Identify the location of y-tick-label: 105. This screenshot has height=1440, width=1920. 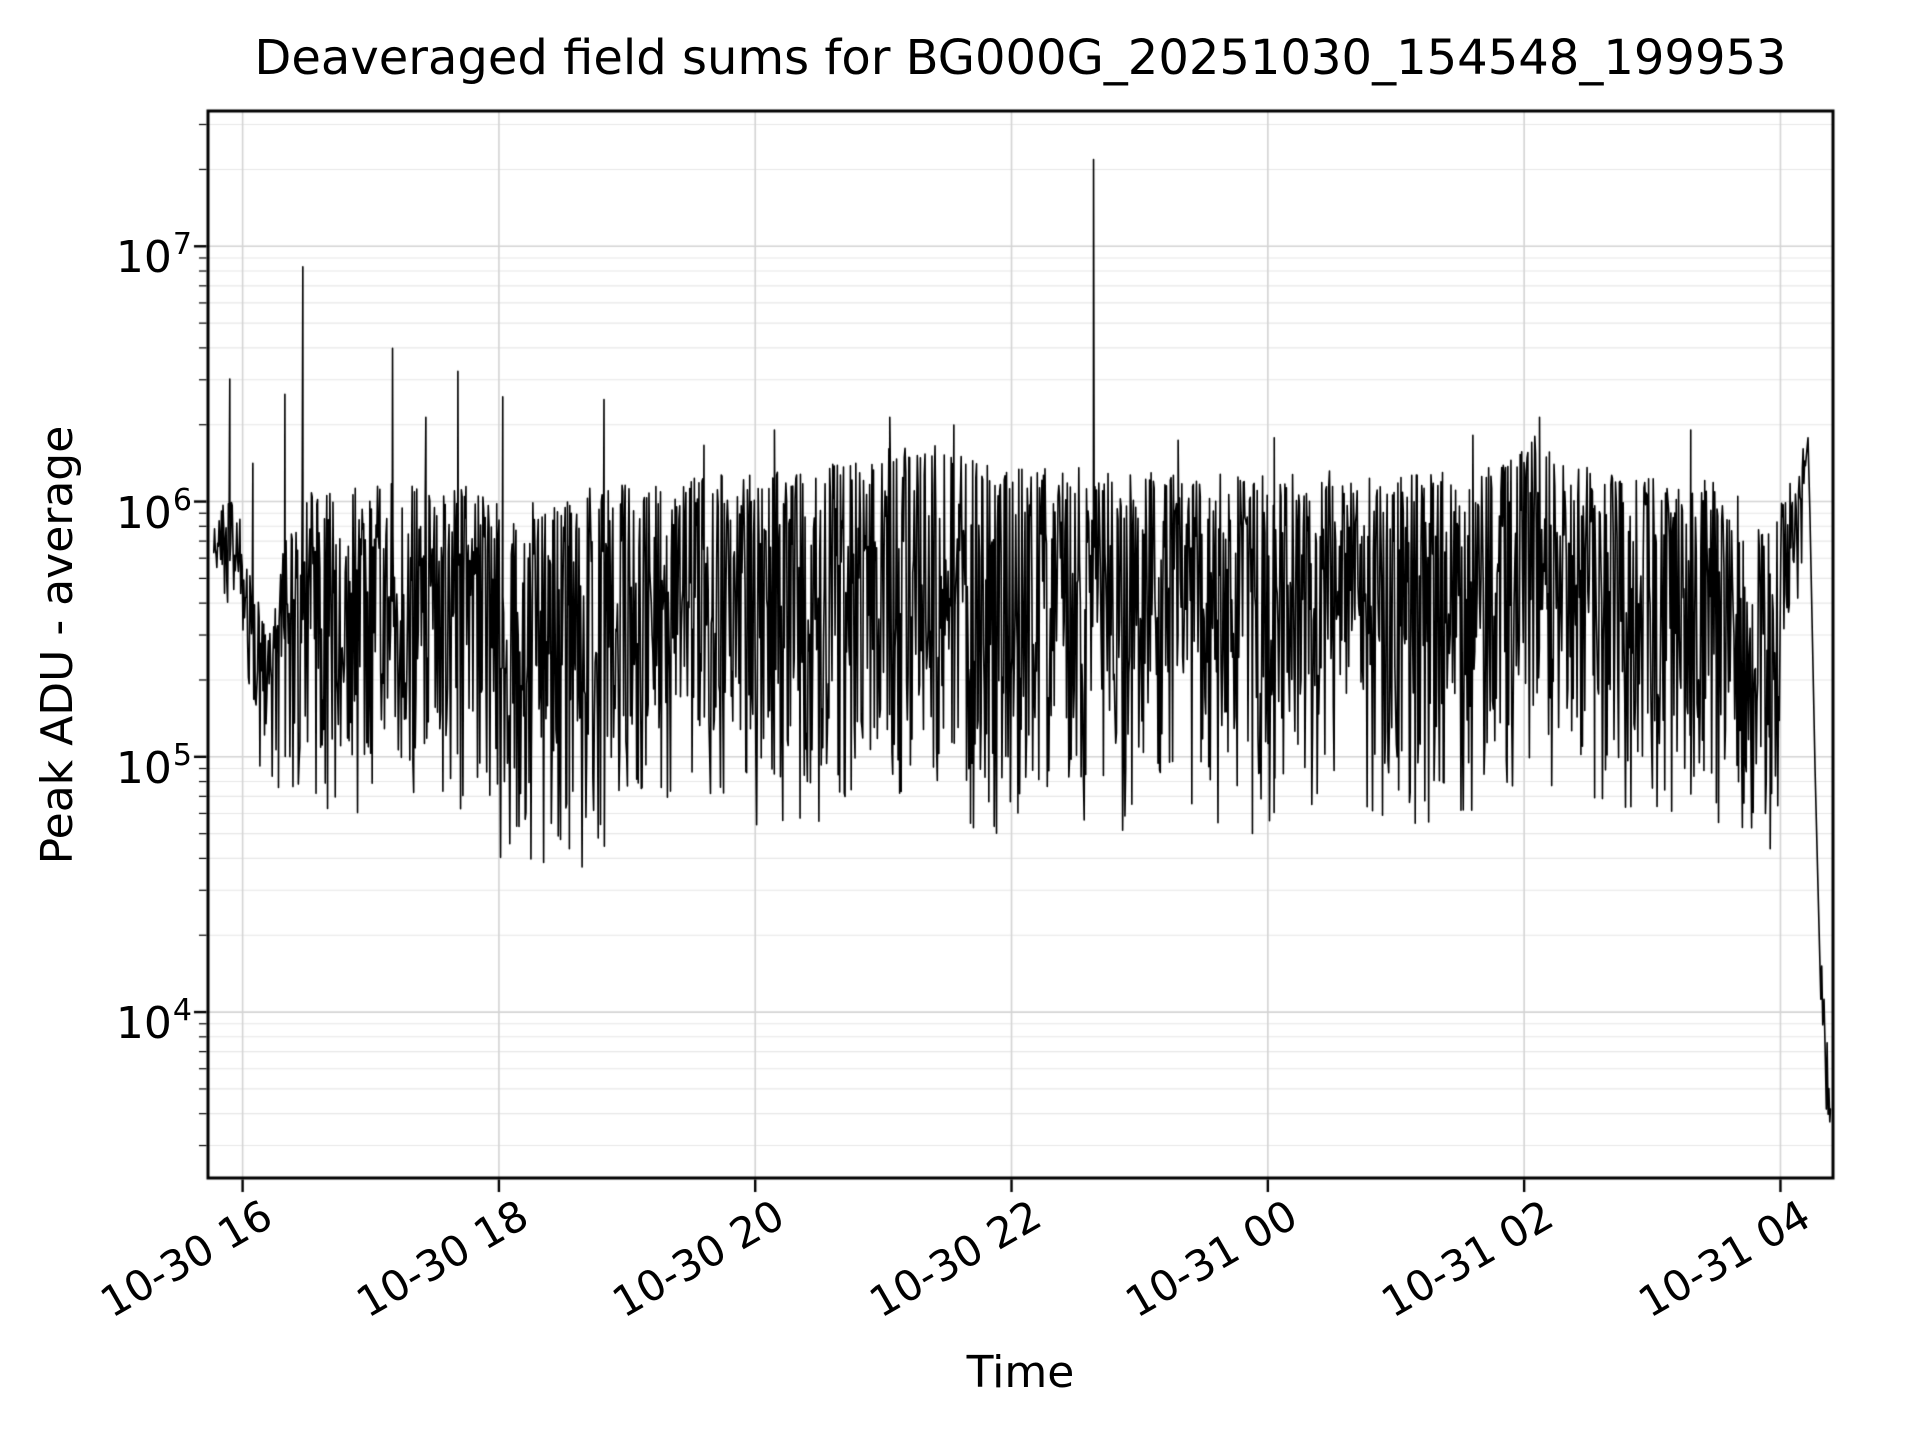
(153, 765).